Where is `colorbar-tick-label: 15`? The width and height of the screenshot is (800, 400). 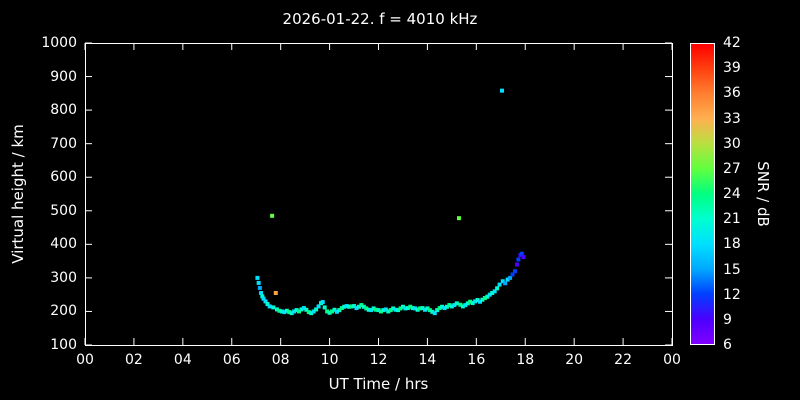
colorbar-tick-label: 15 is located at coordinates (732, 269).